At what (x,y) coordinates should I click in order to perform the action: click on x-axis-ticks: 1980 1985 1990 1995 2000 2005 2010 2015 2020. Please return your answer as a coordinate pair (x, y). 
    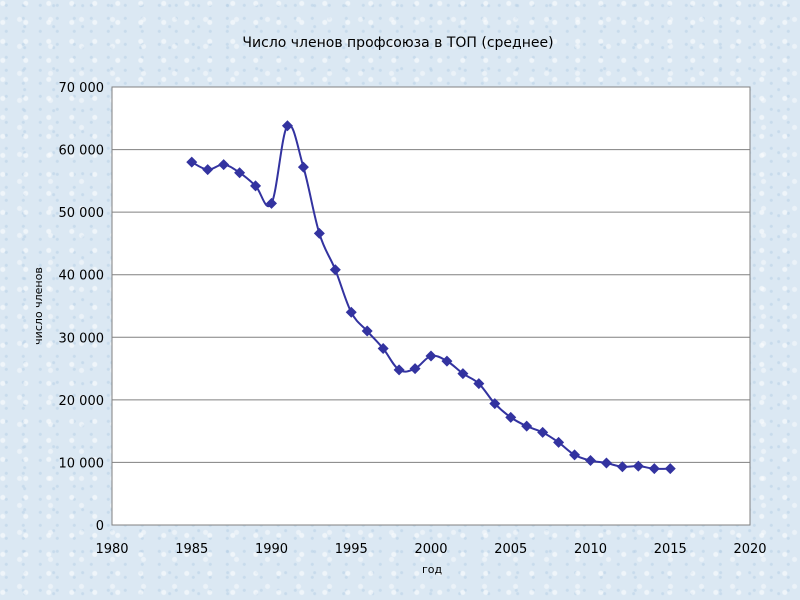
    Looking at the image, I should click on (430, 549).